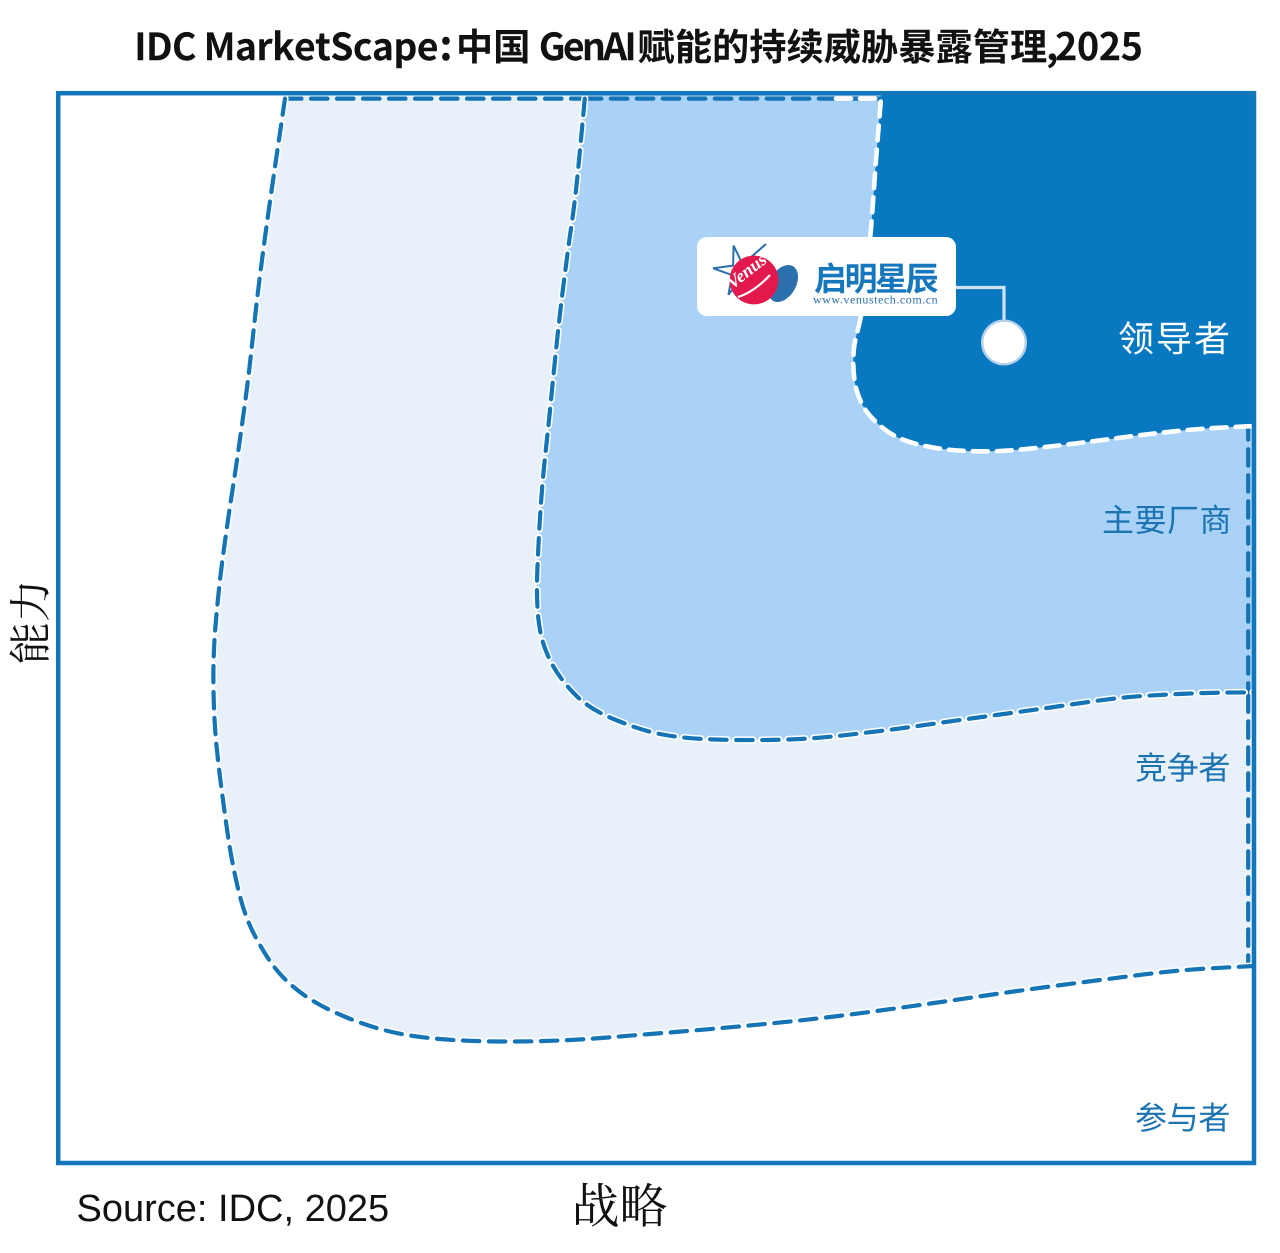 The height and width of the screenshot is (1253, 1280). I want to click on svg-text: Source: IDC, 2025, so click(233, 1209).